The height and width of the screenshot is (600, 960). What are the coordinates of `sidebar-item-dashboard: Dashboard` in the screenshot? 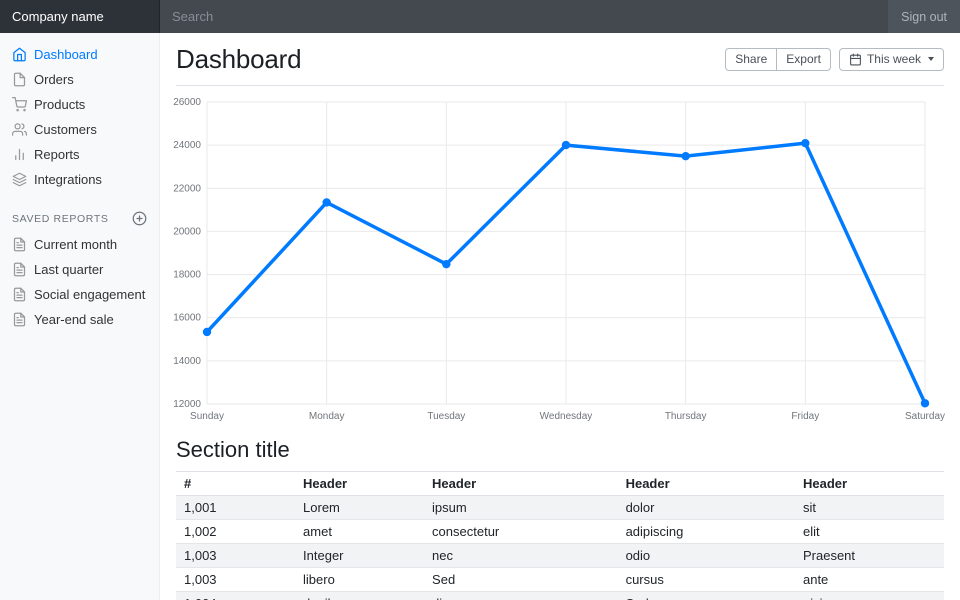 It's located at (79, 54).